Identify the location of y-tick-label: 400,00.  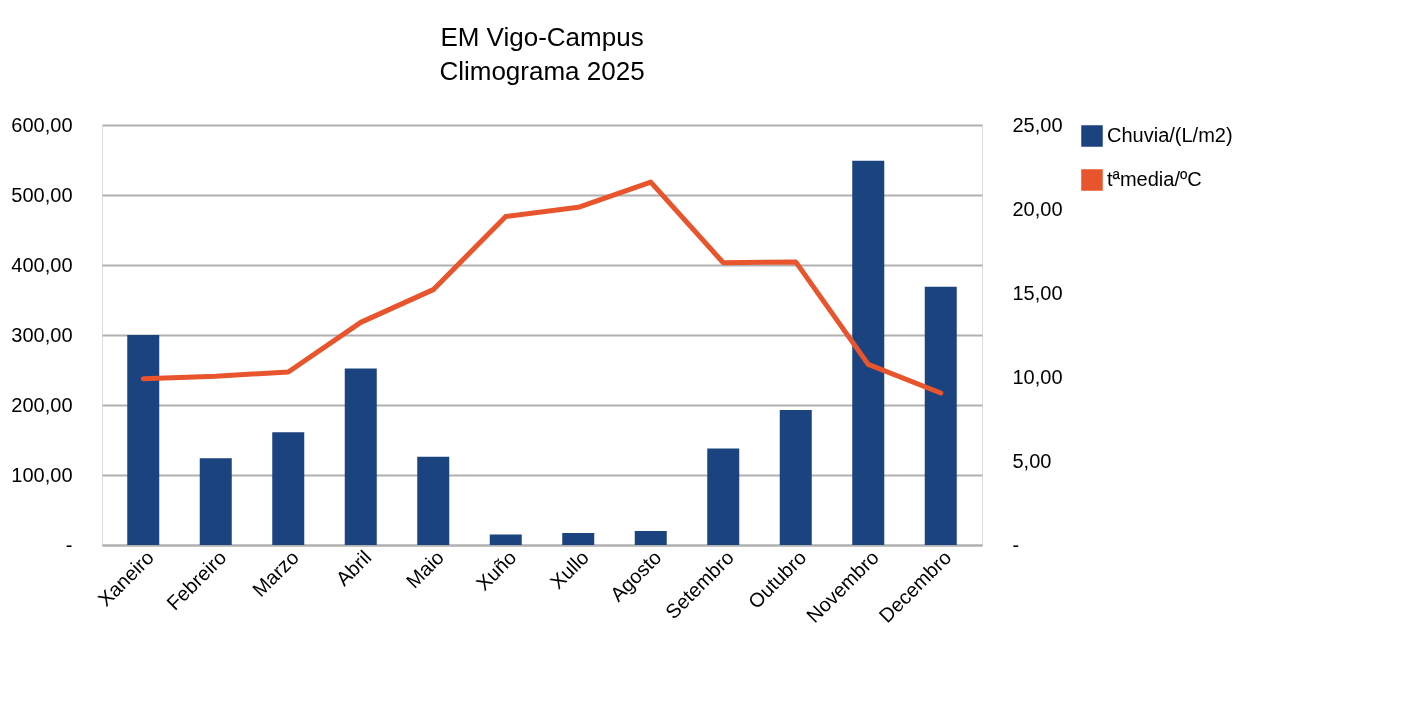
(42, 264).